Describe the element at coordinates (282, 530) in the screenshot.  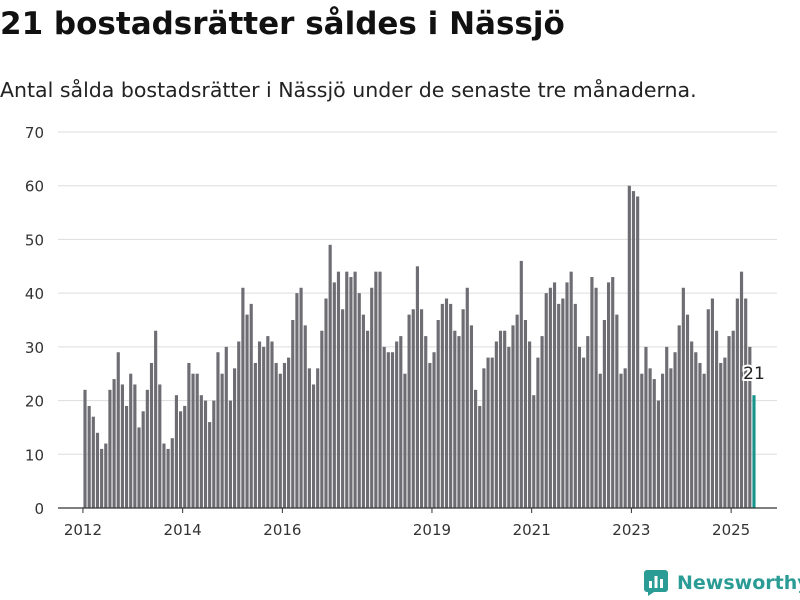
I see `x-tick-label: 2016` at that location.